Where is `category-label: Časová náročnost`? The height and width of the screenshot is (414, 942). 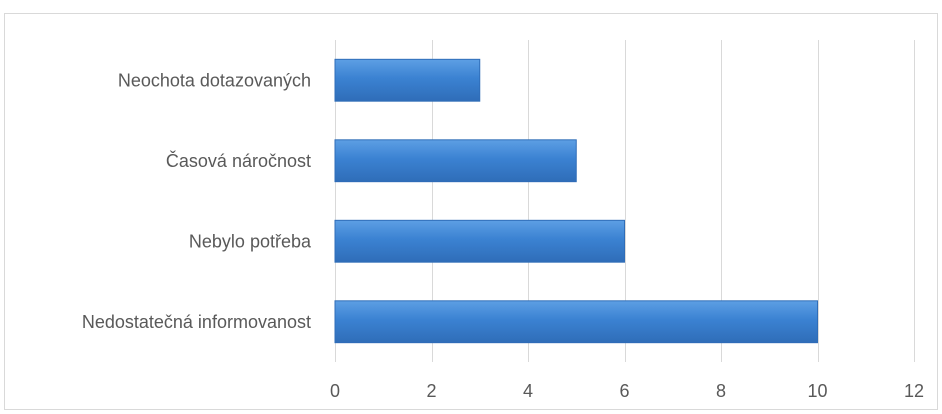
category-label: Časová náročnost is located at coordinates (238, 160).